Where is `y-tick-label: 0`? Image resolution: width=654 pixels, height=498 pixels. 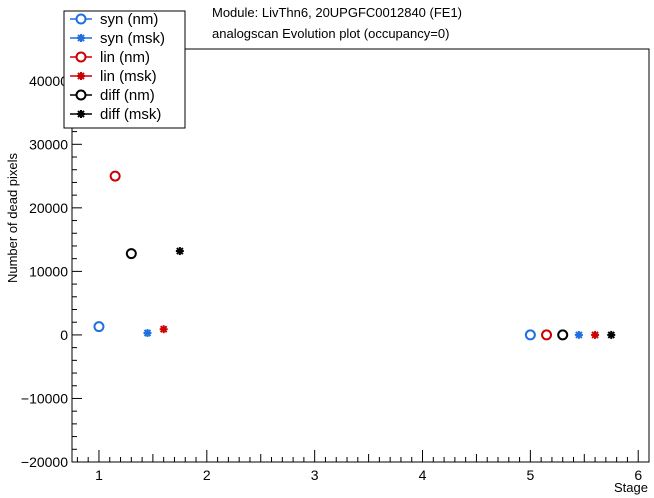
y-tick-label: 0 is located at coordinates (64, 335).